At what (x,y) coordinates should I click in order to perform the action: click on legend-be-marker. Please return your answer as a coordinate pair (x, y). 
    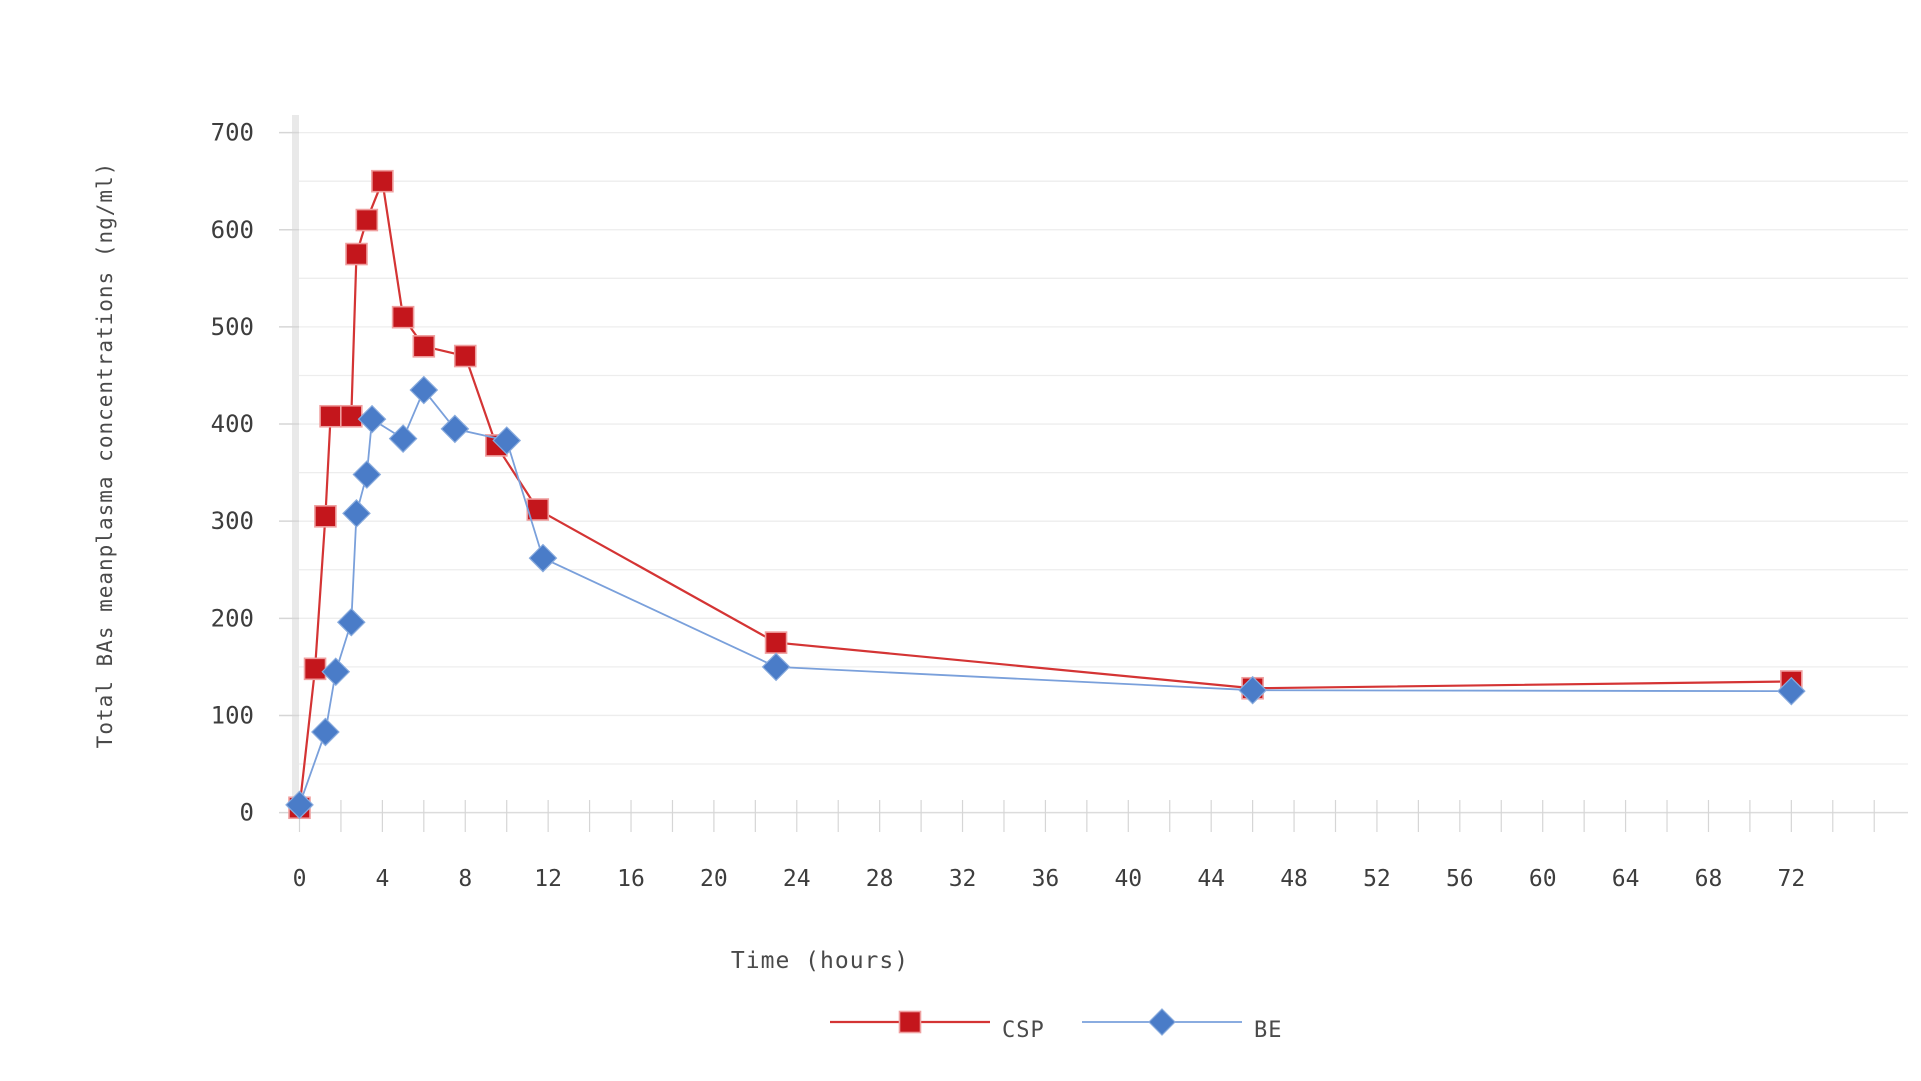
    Looking at the image, I should click on (1162, 1022).